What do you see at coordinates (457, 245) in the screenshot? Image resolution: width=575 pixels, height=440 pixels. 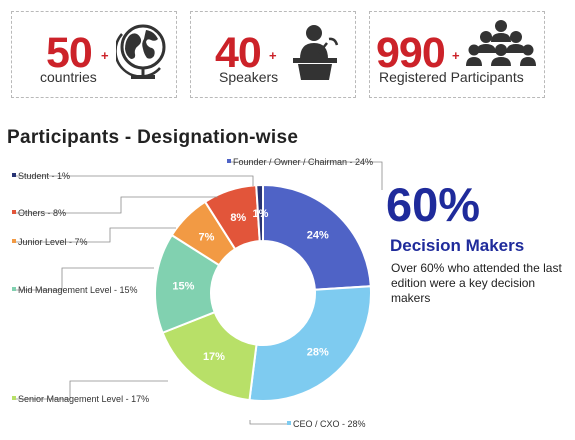 I see `decision-makers-label: Decision Makers` at bounding box center [457, 245].